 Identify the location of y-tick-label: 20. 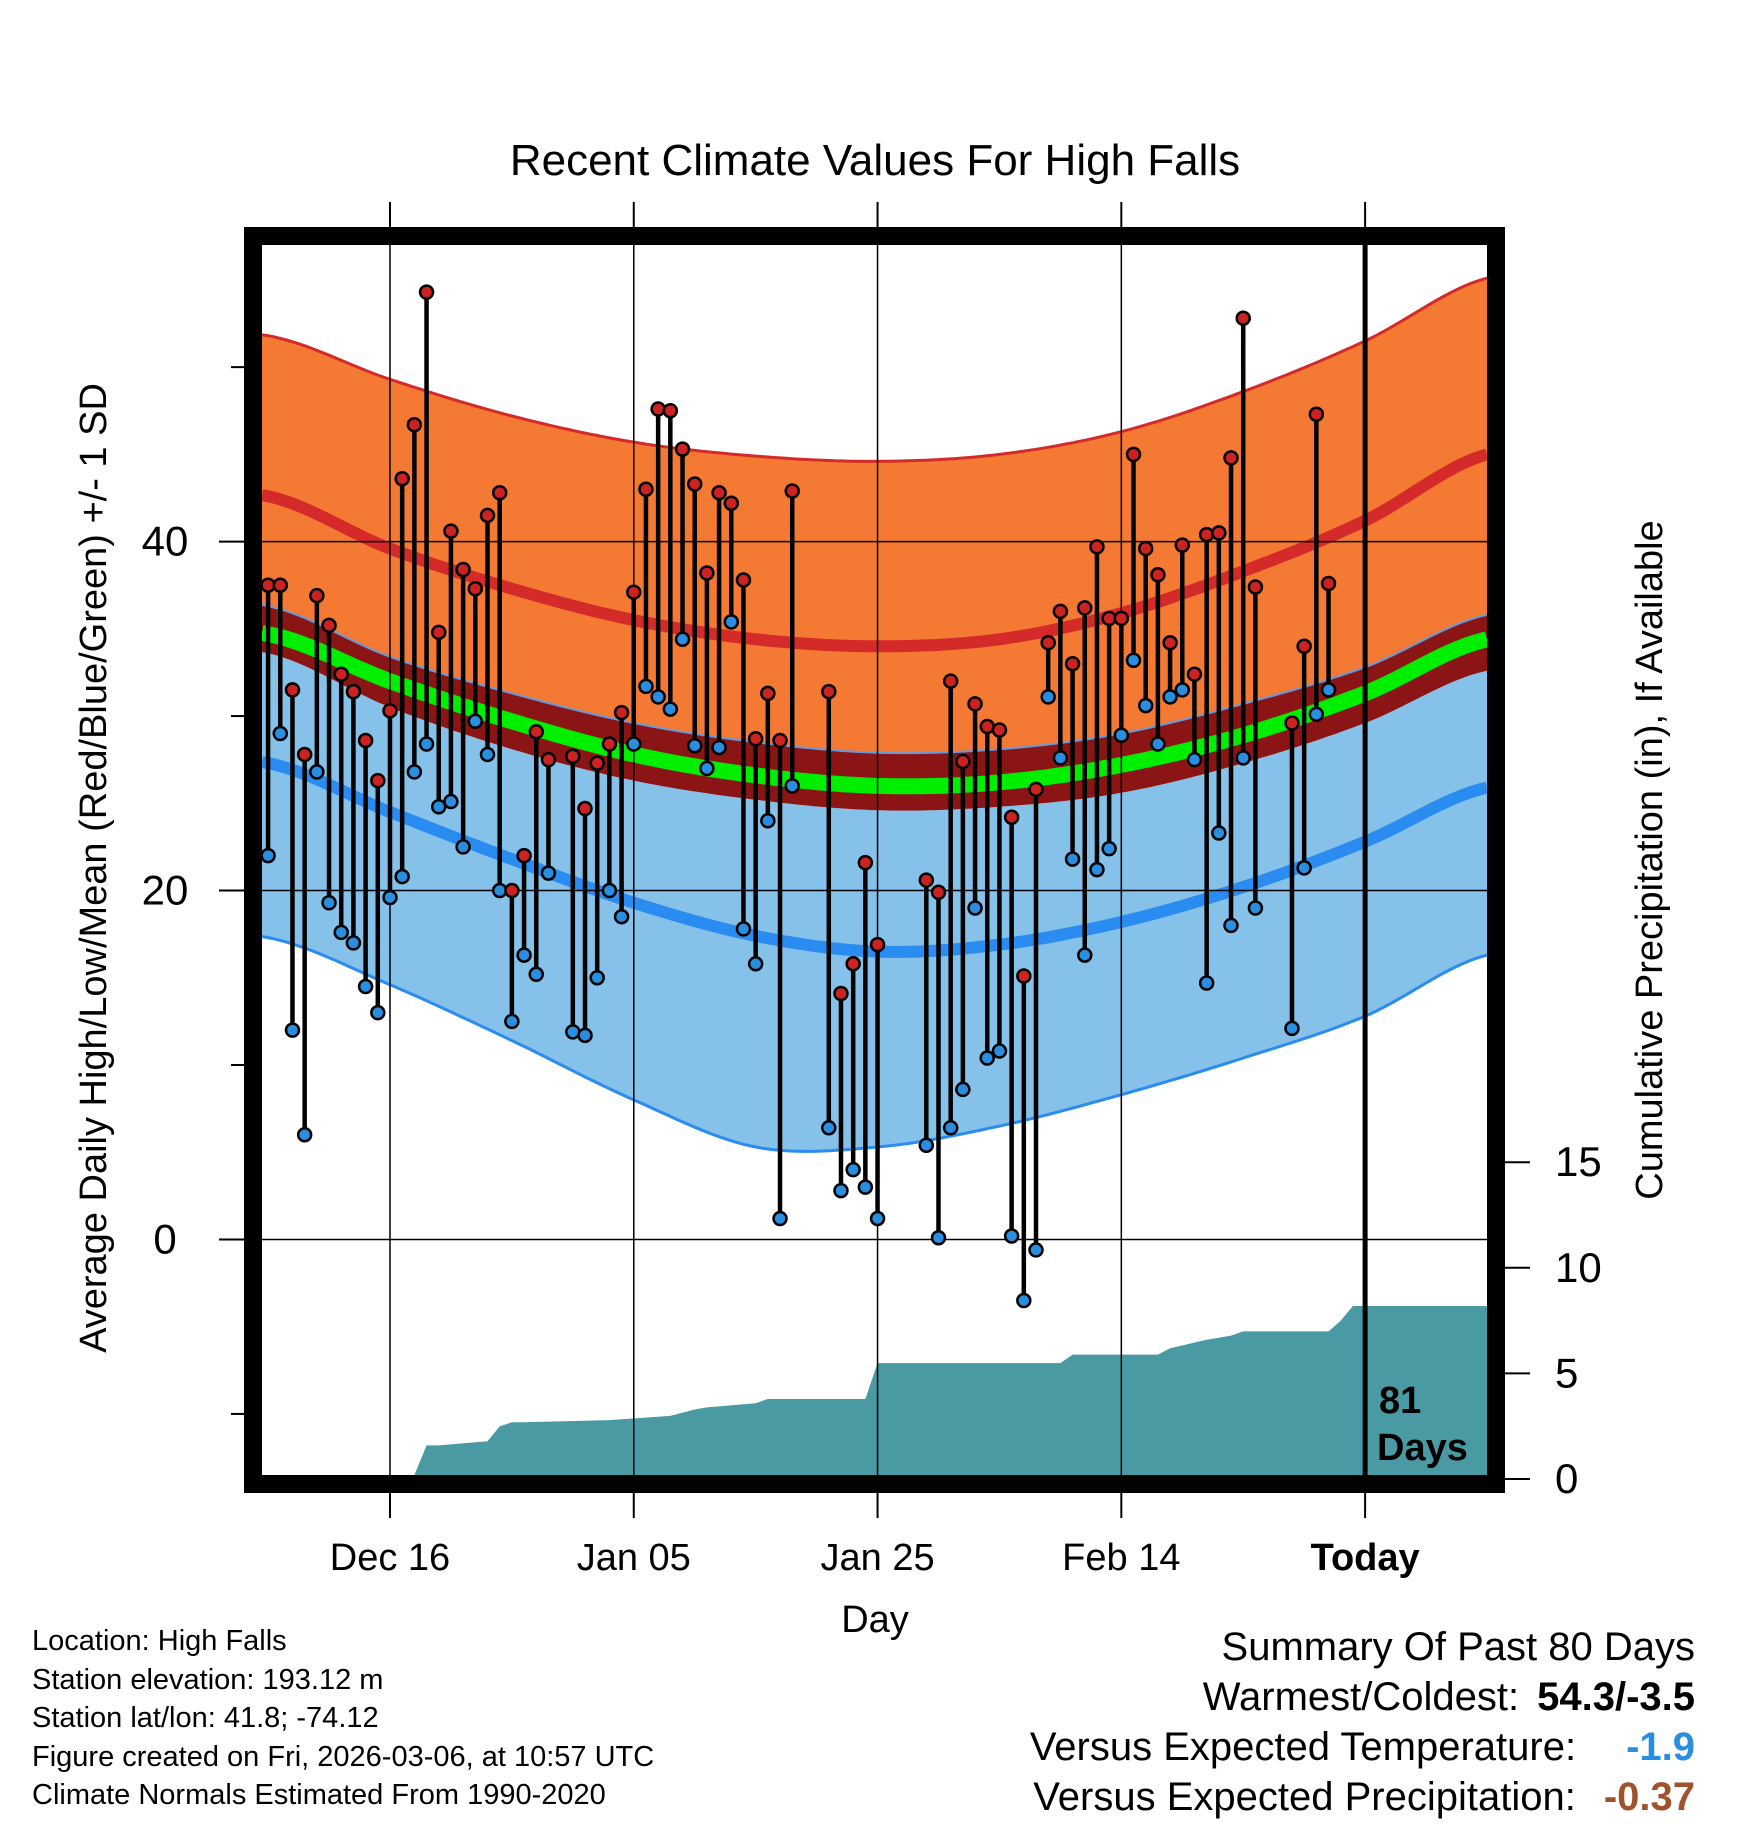
(165, 890).